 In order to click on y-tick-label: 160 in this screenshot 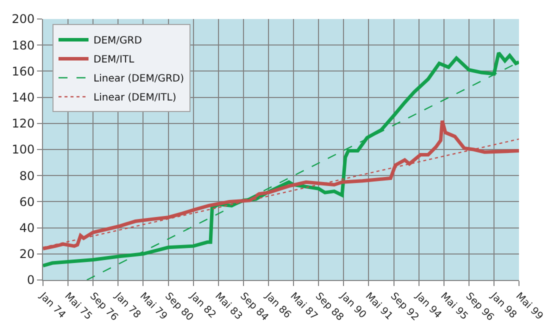, I will do `click(23, 71)`.